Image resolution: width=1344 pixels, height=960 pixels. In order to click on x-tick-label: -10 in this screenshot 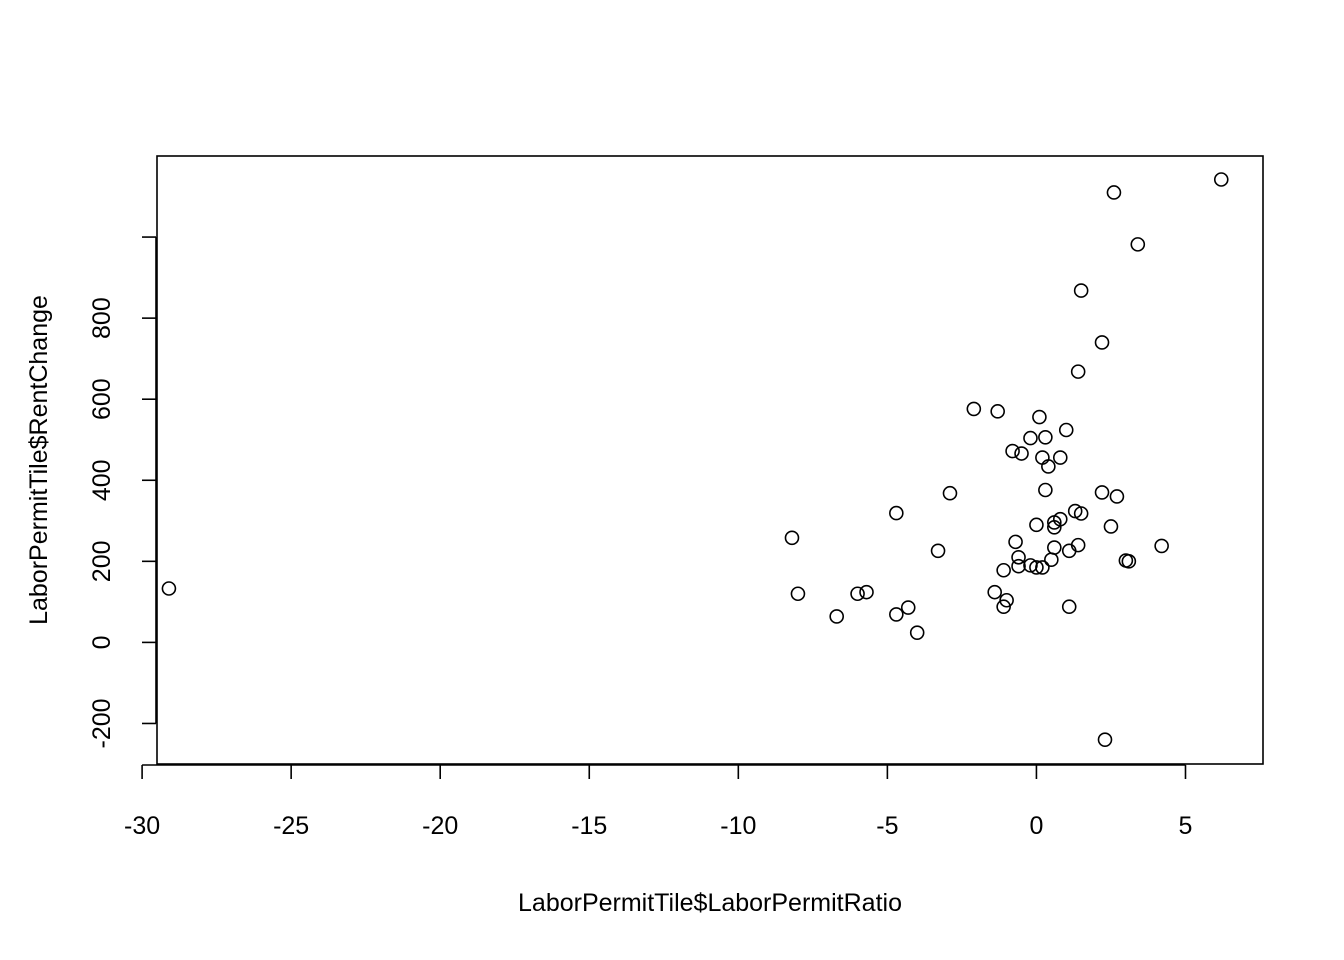, I will do `click(738, 826)`.